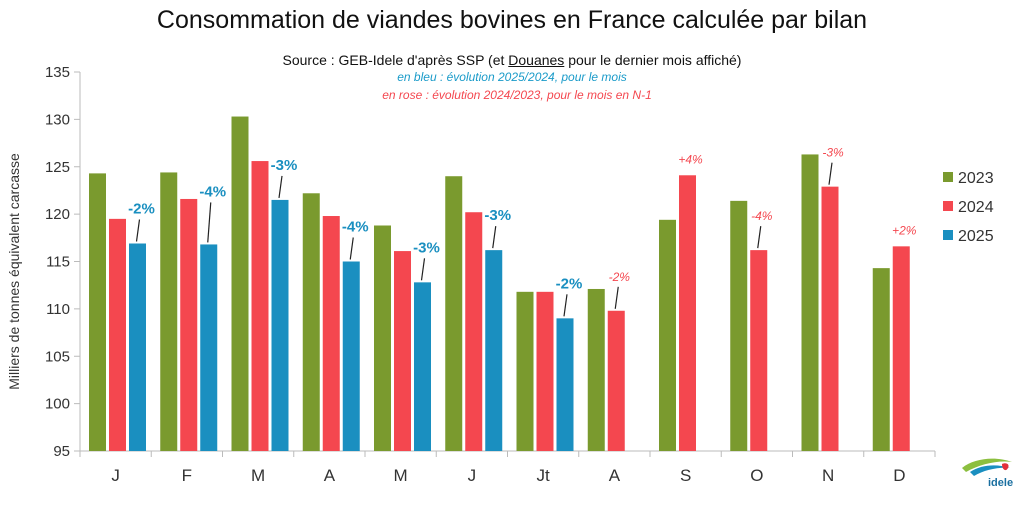 The width and height of the screenshot is (1024, 511). I want to click on x-tick-label: F, so click(187, 475).